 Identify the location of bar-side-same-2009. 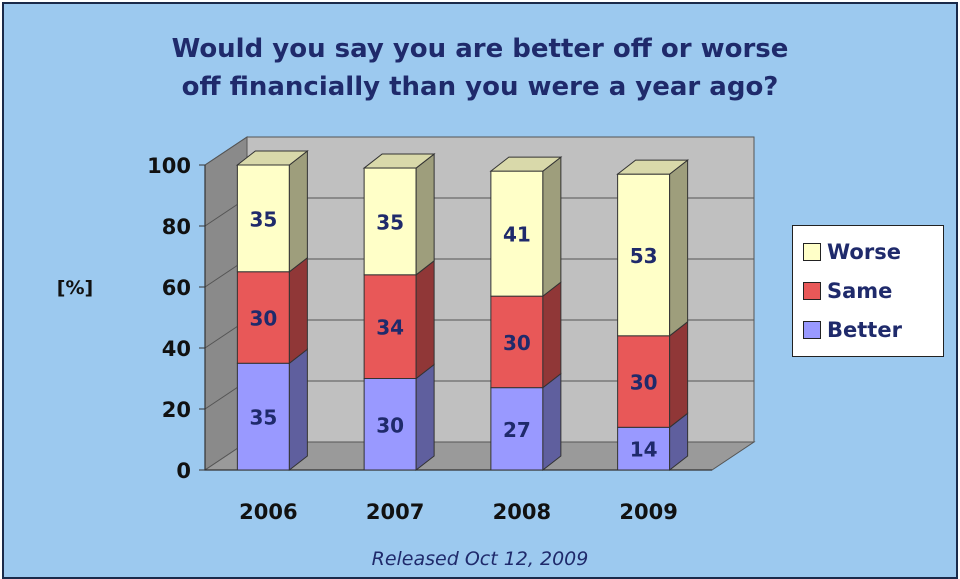
(679, 374).